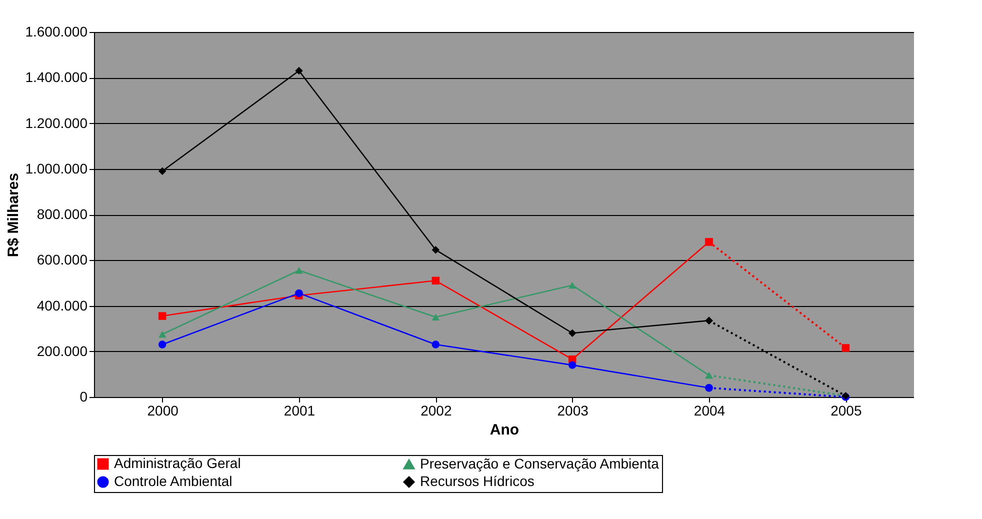  What do you see at coordinates (177, 463) in the screenshot?
I see `legend-label: Administração Geral` at bounding box center [177, 463].